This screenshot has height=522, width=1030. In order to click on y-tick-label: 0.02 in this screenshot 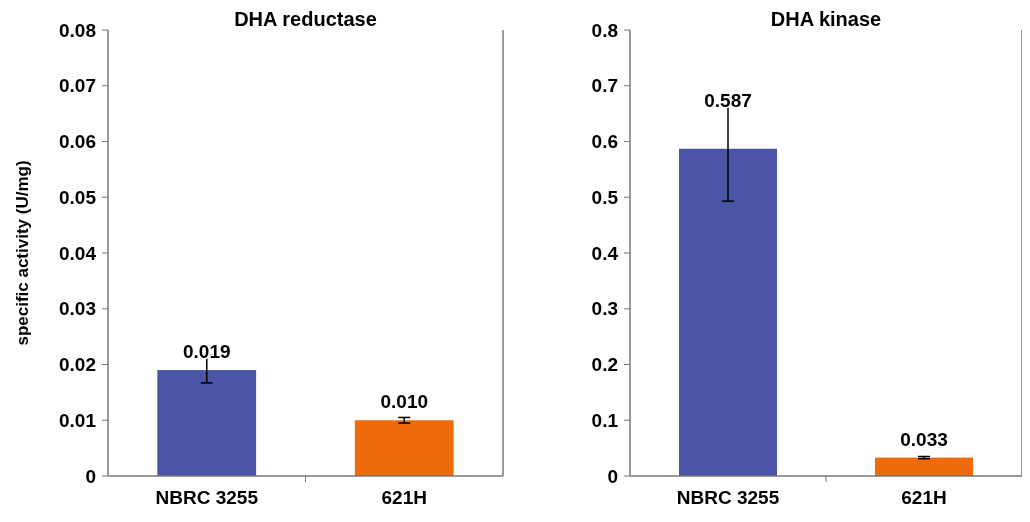, I will do `click(77, 365)`.